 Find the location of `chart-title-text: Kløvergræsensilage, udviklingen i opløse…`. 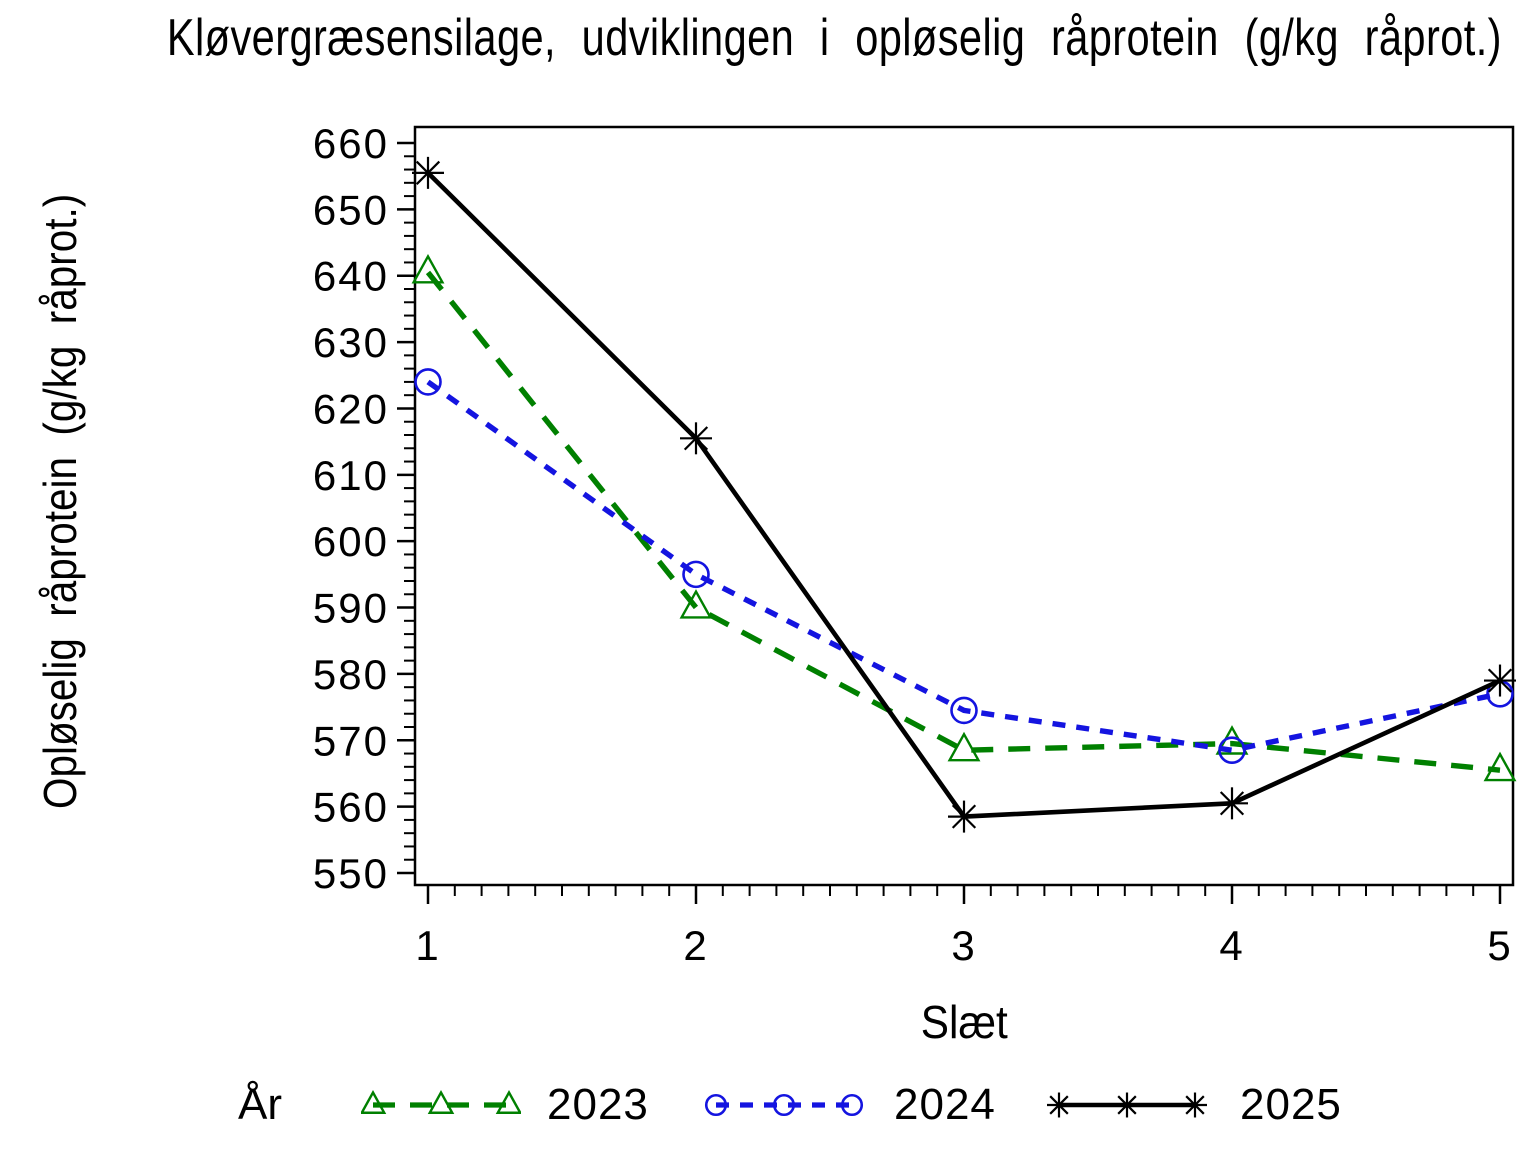

chart-title-text: Kløvergræsensilage, udviklingen i opløse… is located at coordinates (834, 38).